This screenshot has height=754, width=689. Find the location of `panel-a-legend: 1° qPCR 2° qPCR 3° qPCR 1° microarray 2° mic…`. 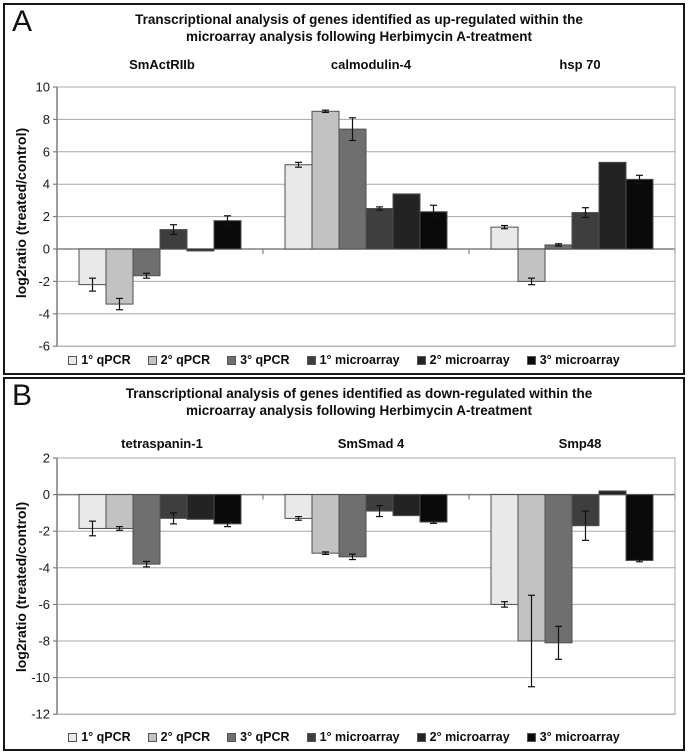

panel-a-legend: 1° qPCR 2° qPCR 3° qPCR 1° microarray 2° mic… is located at coordinates (344, 360).